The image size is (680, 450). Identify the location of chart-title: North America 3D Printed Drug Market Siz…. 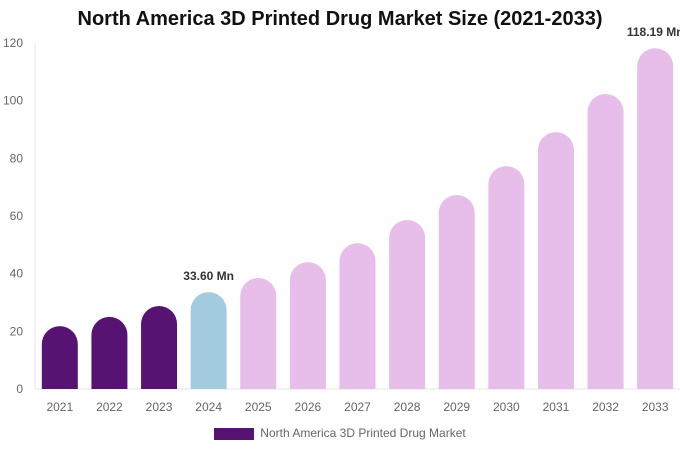
(340, 19).